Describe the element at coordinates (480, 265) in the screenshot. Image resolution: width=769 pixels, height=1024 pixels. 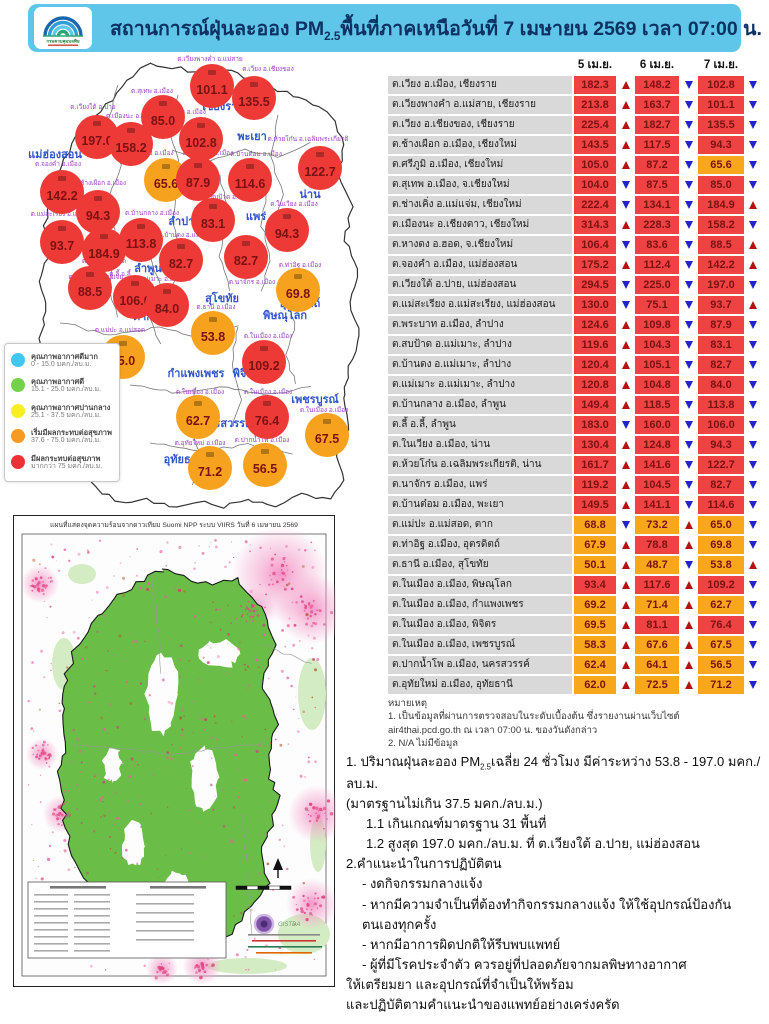
I see `station-name: ต.จองคำ อ.เมือง, แม่ฮ่องสอน` at that location.